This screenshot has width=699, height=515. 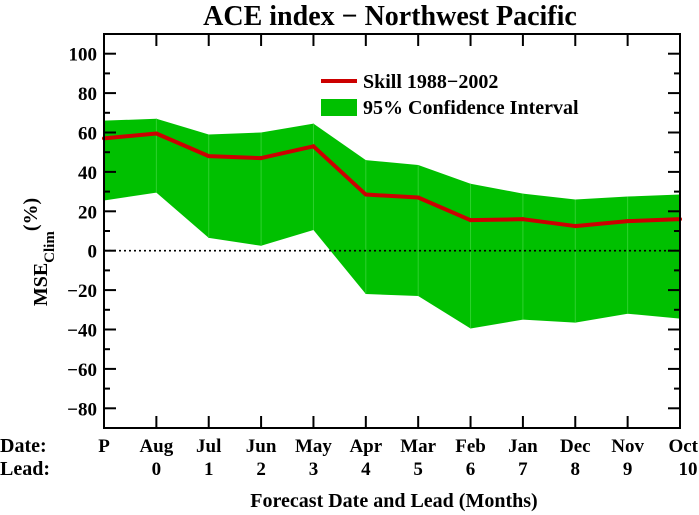 What do you see at coordinates (523, 469) in the screenshot?
I see `x-tick-label-lead: 7` at bounding box center [523, 469].